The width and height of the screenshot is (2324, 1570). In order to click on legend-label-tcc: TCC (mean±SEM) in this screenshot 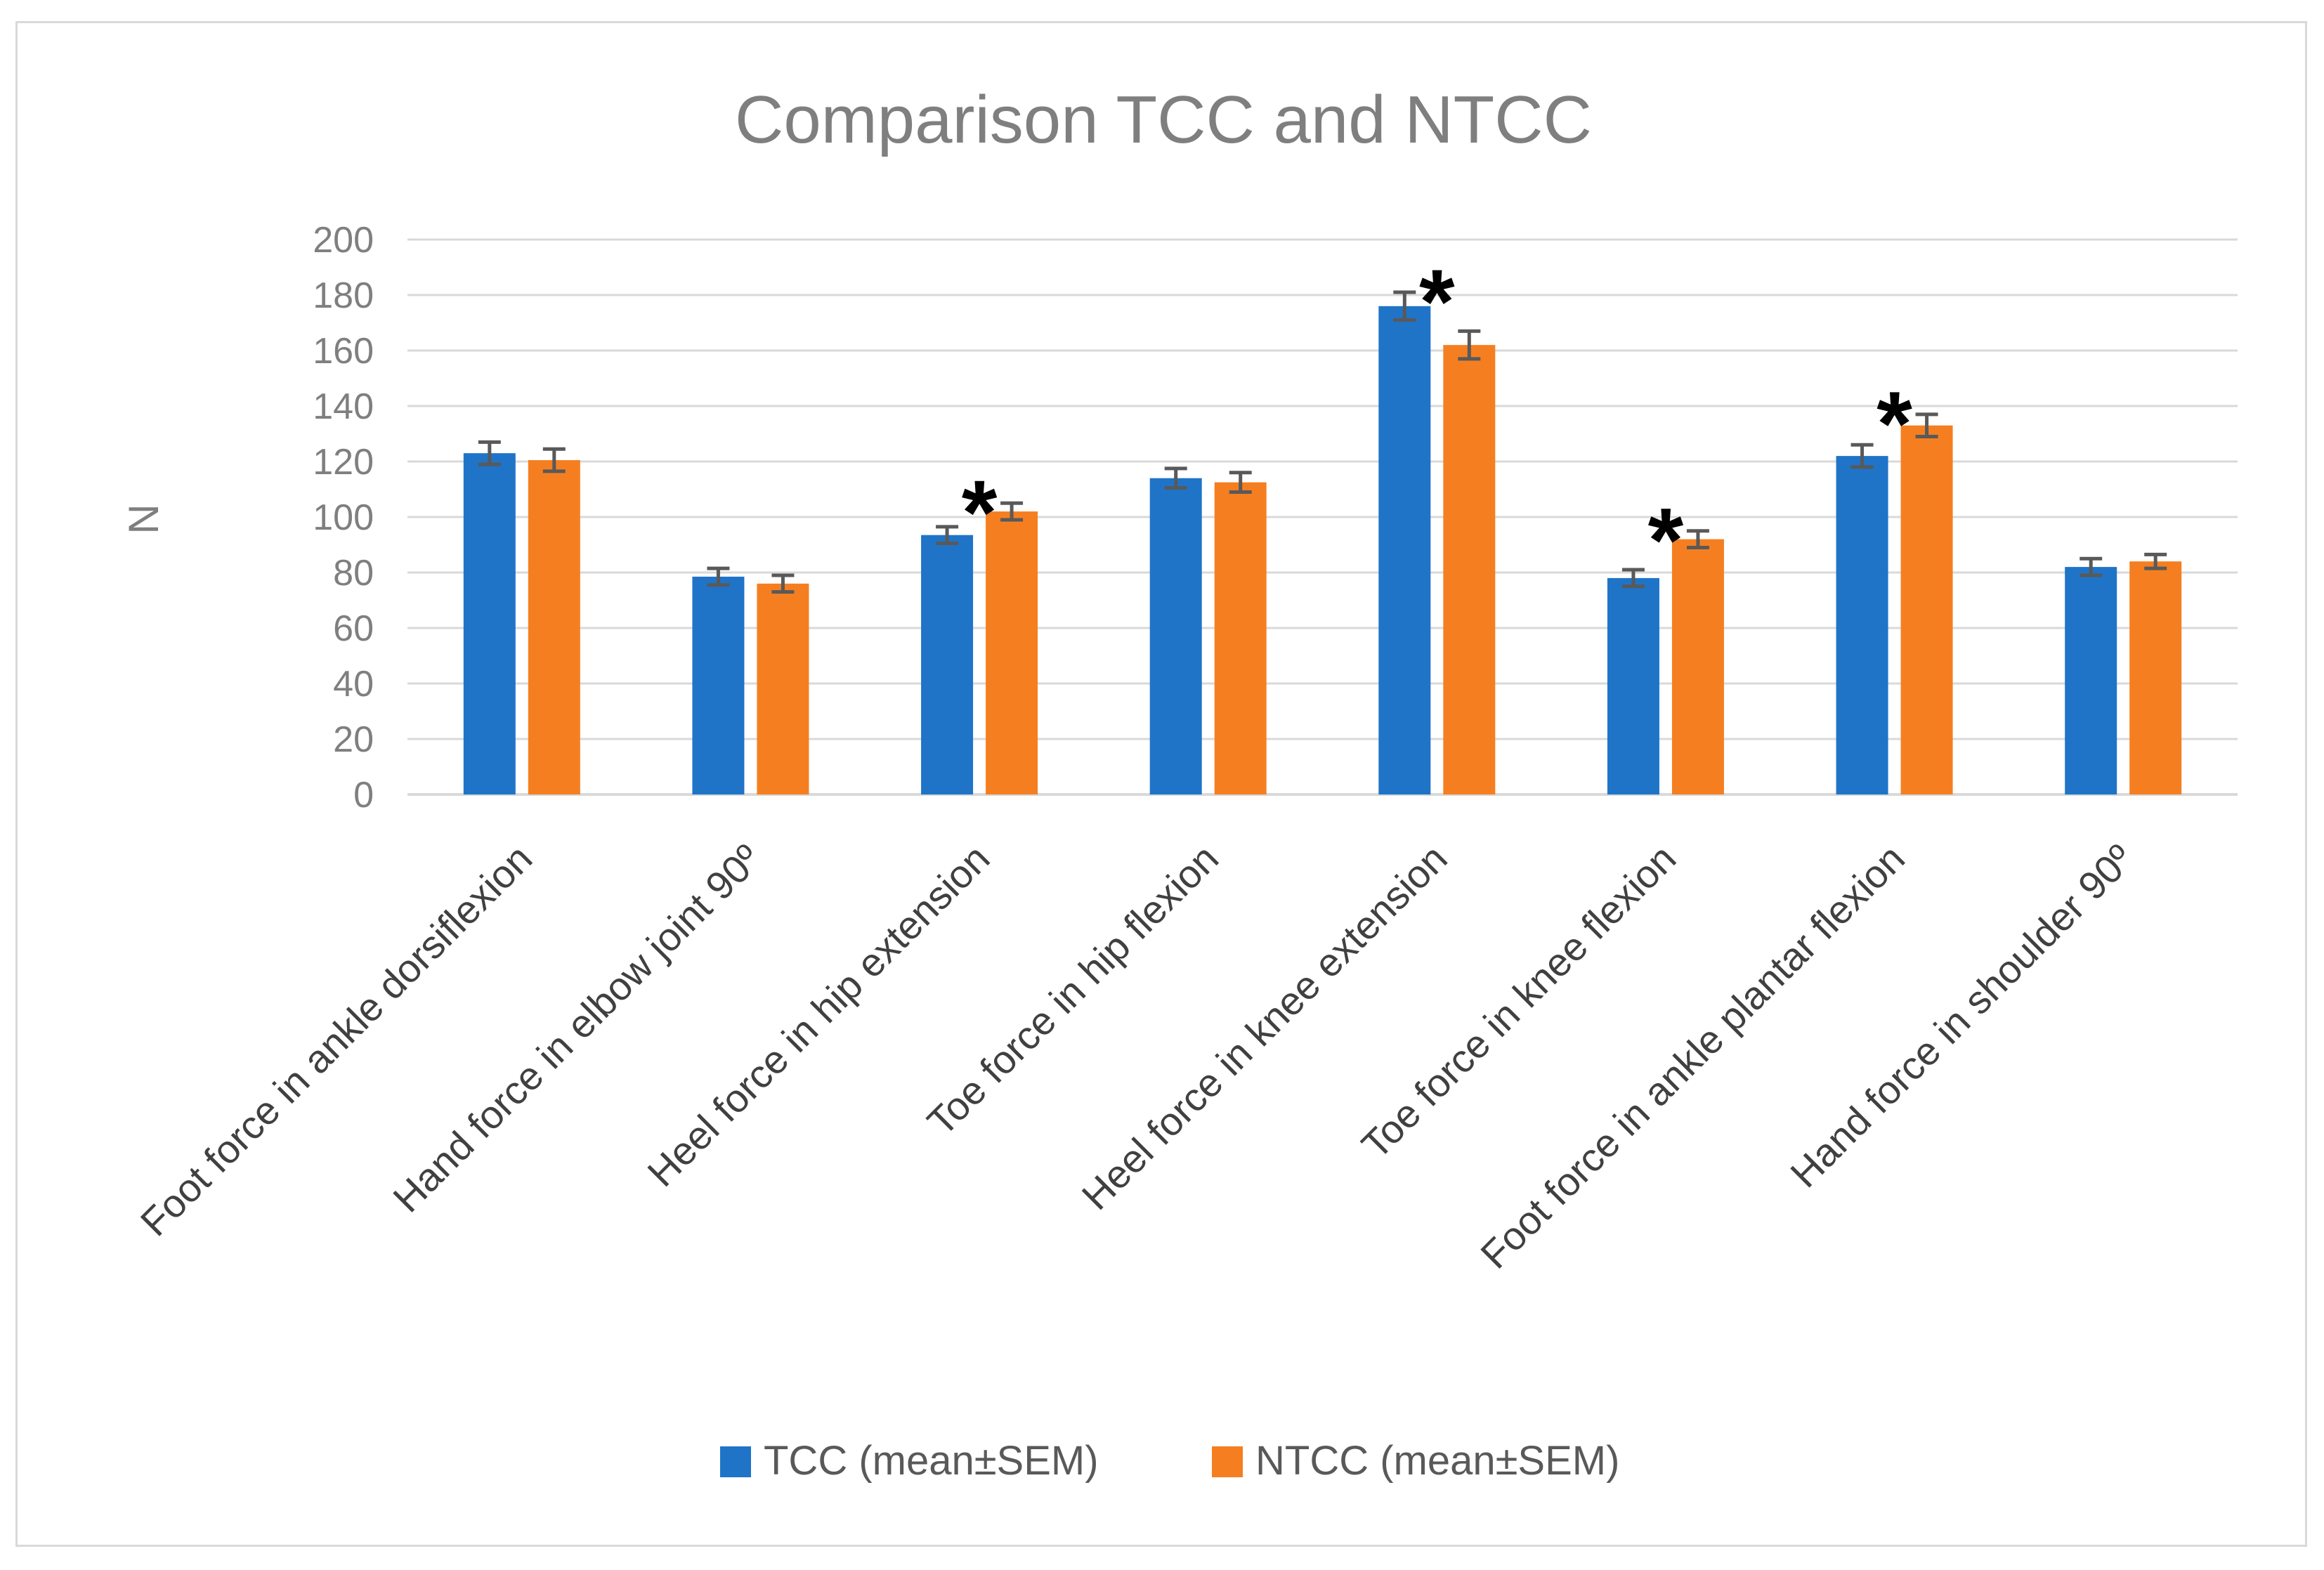, I will do `click(931, 1461)`.